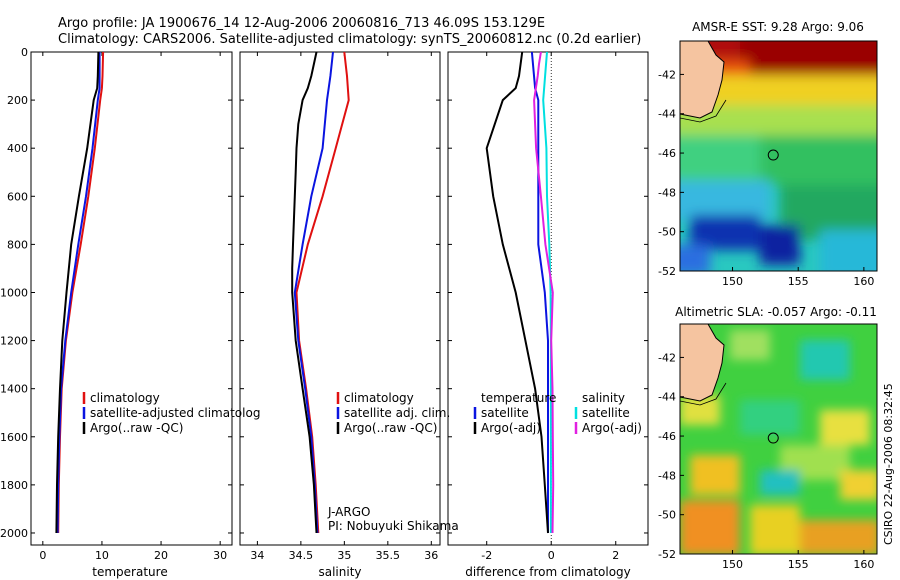  Describe the element at coordinates (486, 555) in the screenshot. I see `x-tick-label: -2` at that location.